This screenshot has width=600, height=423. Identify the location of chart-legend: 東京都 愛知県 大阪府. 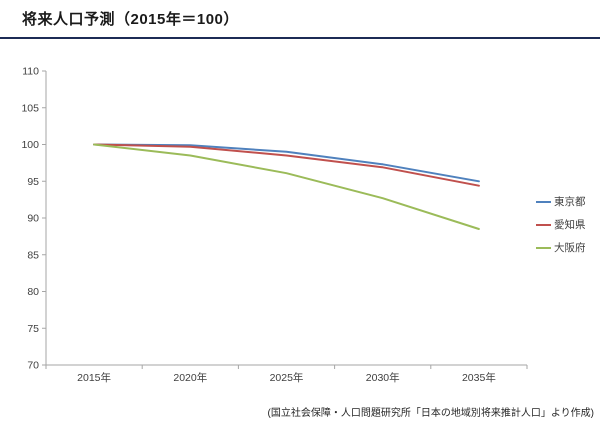
(561, 224).